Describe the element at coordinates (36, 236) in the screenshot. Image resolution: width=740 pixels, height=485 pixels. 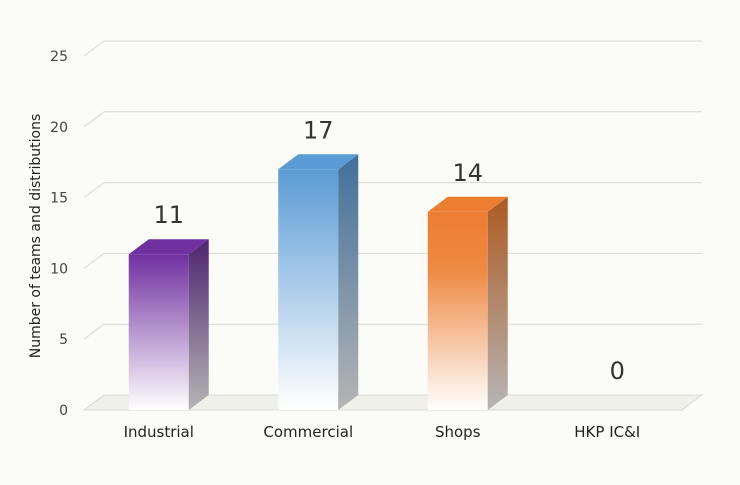
I see `y-axis-label: Number of teams and distributions` at that location.